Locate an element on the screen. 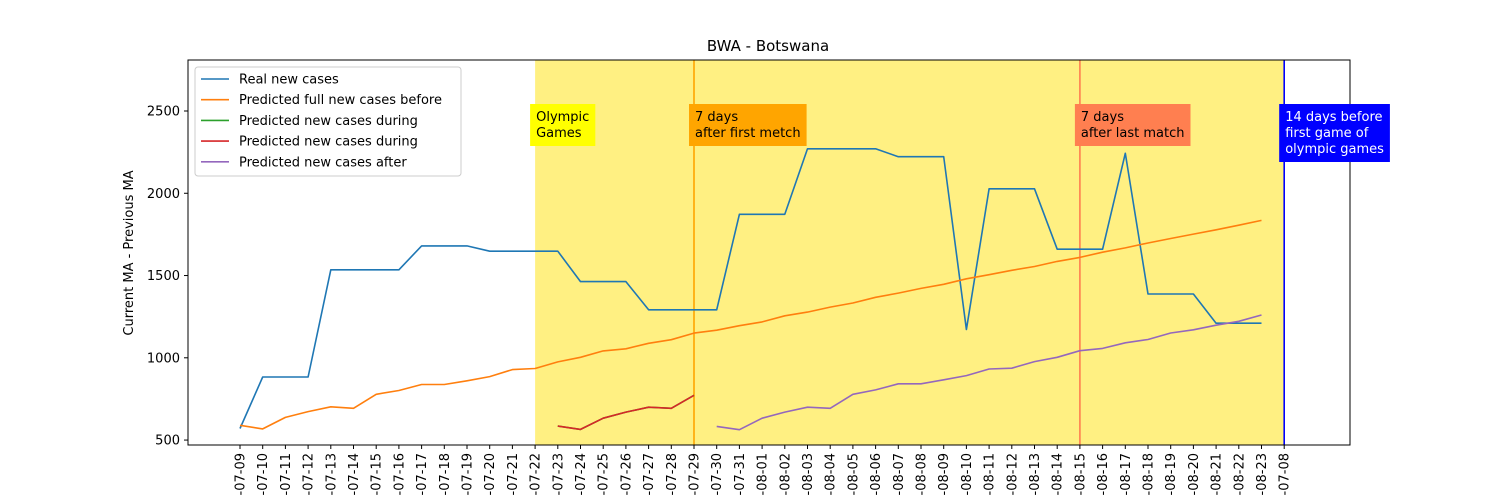 This screenshot has width=1500, height=500. annotation-text: olympic games is located at coordinates (1334, 149).